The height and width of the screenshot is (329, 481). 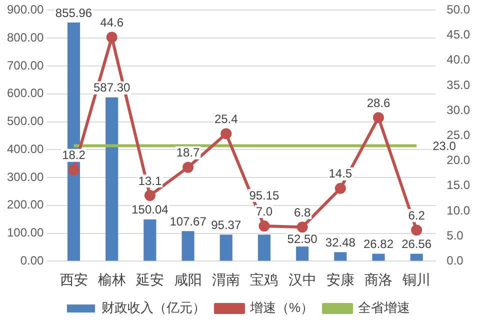 What do you see at coordinates (302, 212) in the screenshot?
I see `data-label: 6.8` at bounding box center [302, 212].